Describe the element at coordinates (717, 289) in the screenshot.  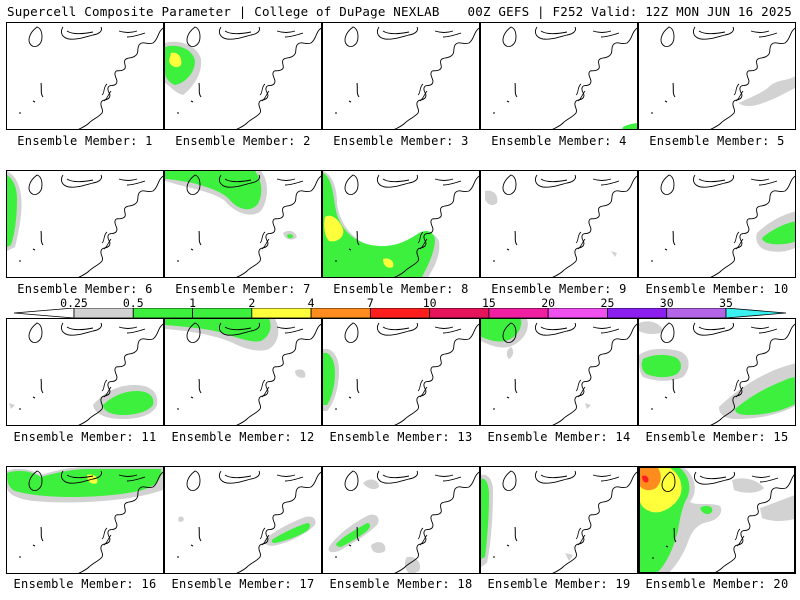
I see `member-caption: Ensemble Member: 10` at that location.